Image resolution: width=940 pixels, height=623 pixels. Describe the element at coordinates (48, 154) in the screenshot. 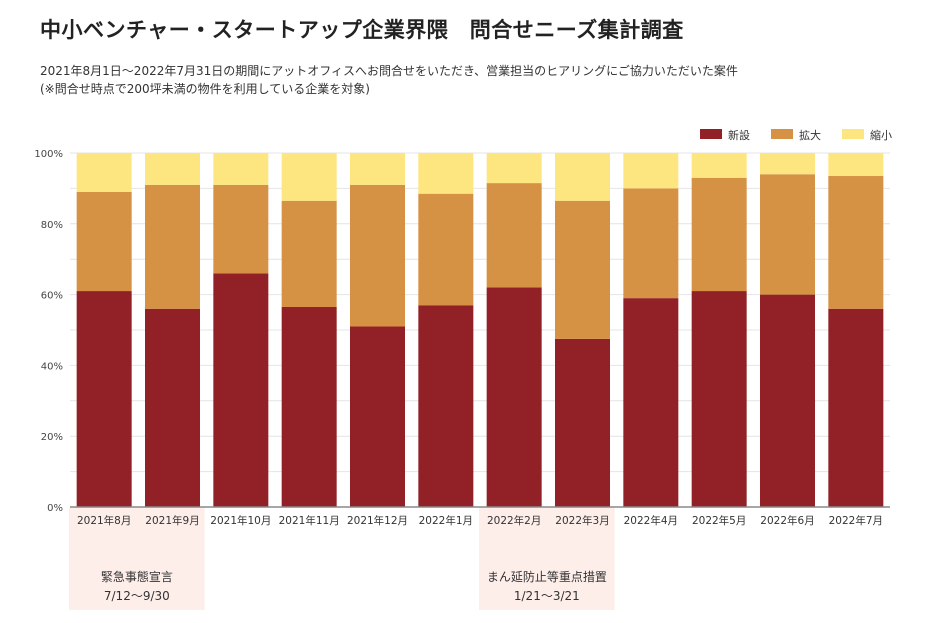

I see `y-tick-label: 100%` at that location.